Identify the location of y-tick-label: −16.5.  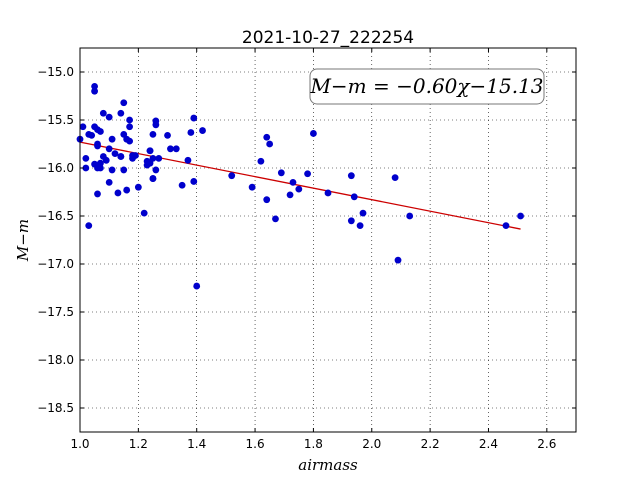
(55, 216).